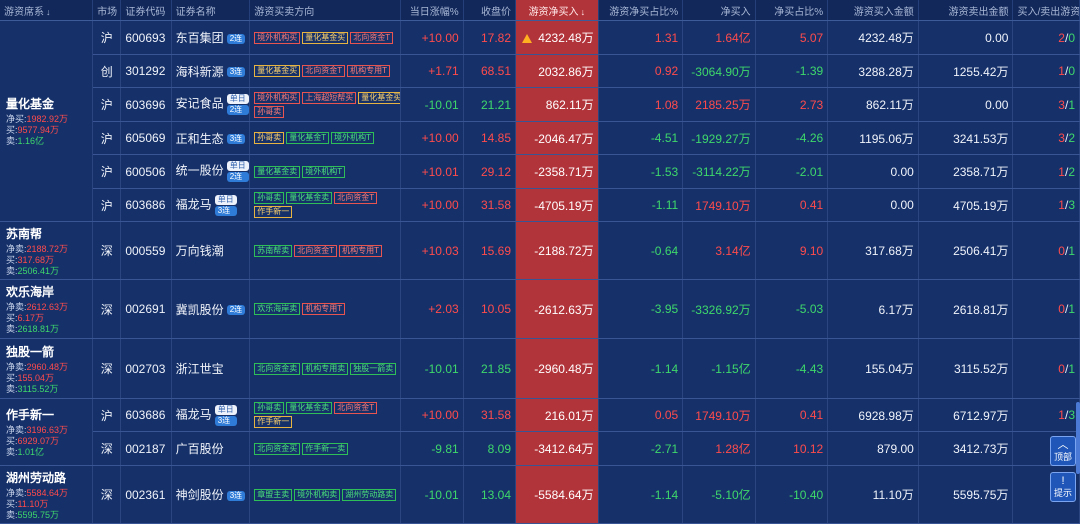 The width and height of the screenshot is (1080, 524). Describe the element at coordinates (325, 448) in the screenshot. I see `direction-tag: 作手新一卖` at that location.